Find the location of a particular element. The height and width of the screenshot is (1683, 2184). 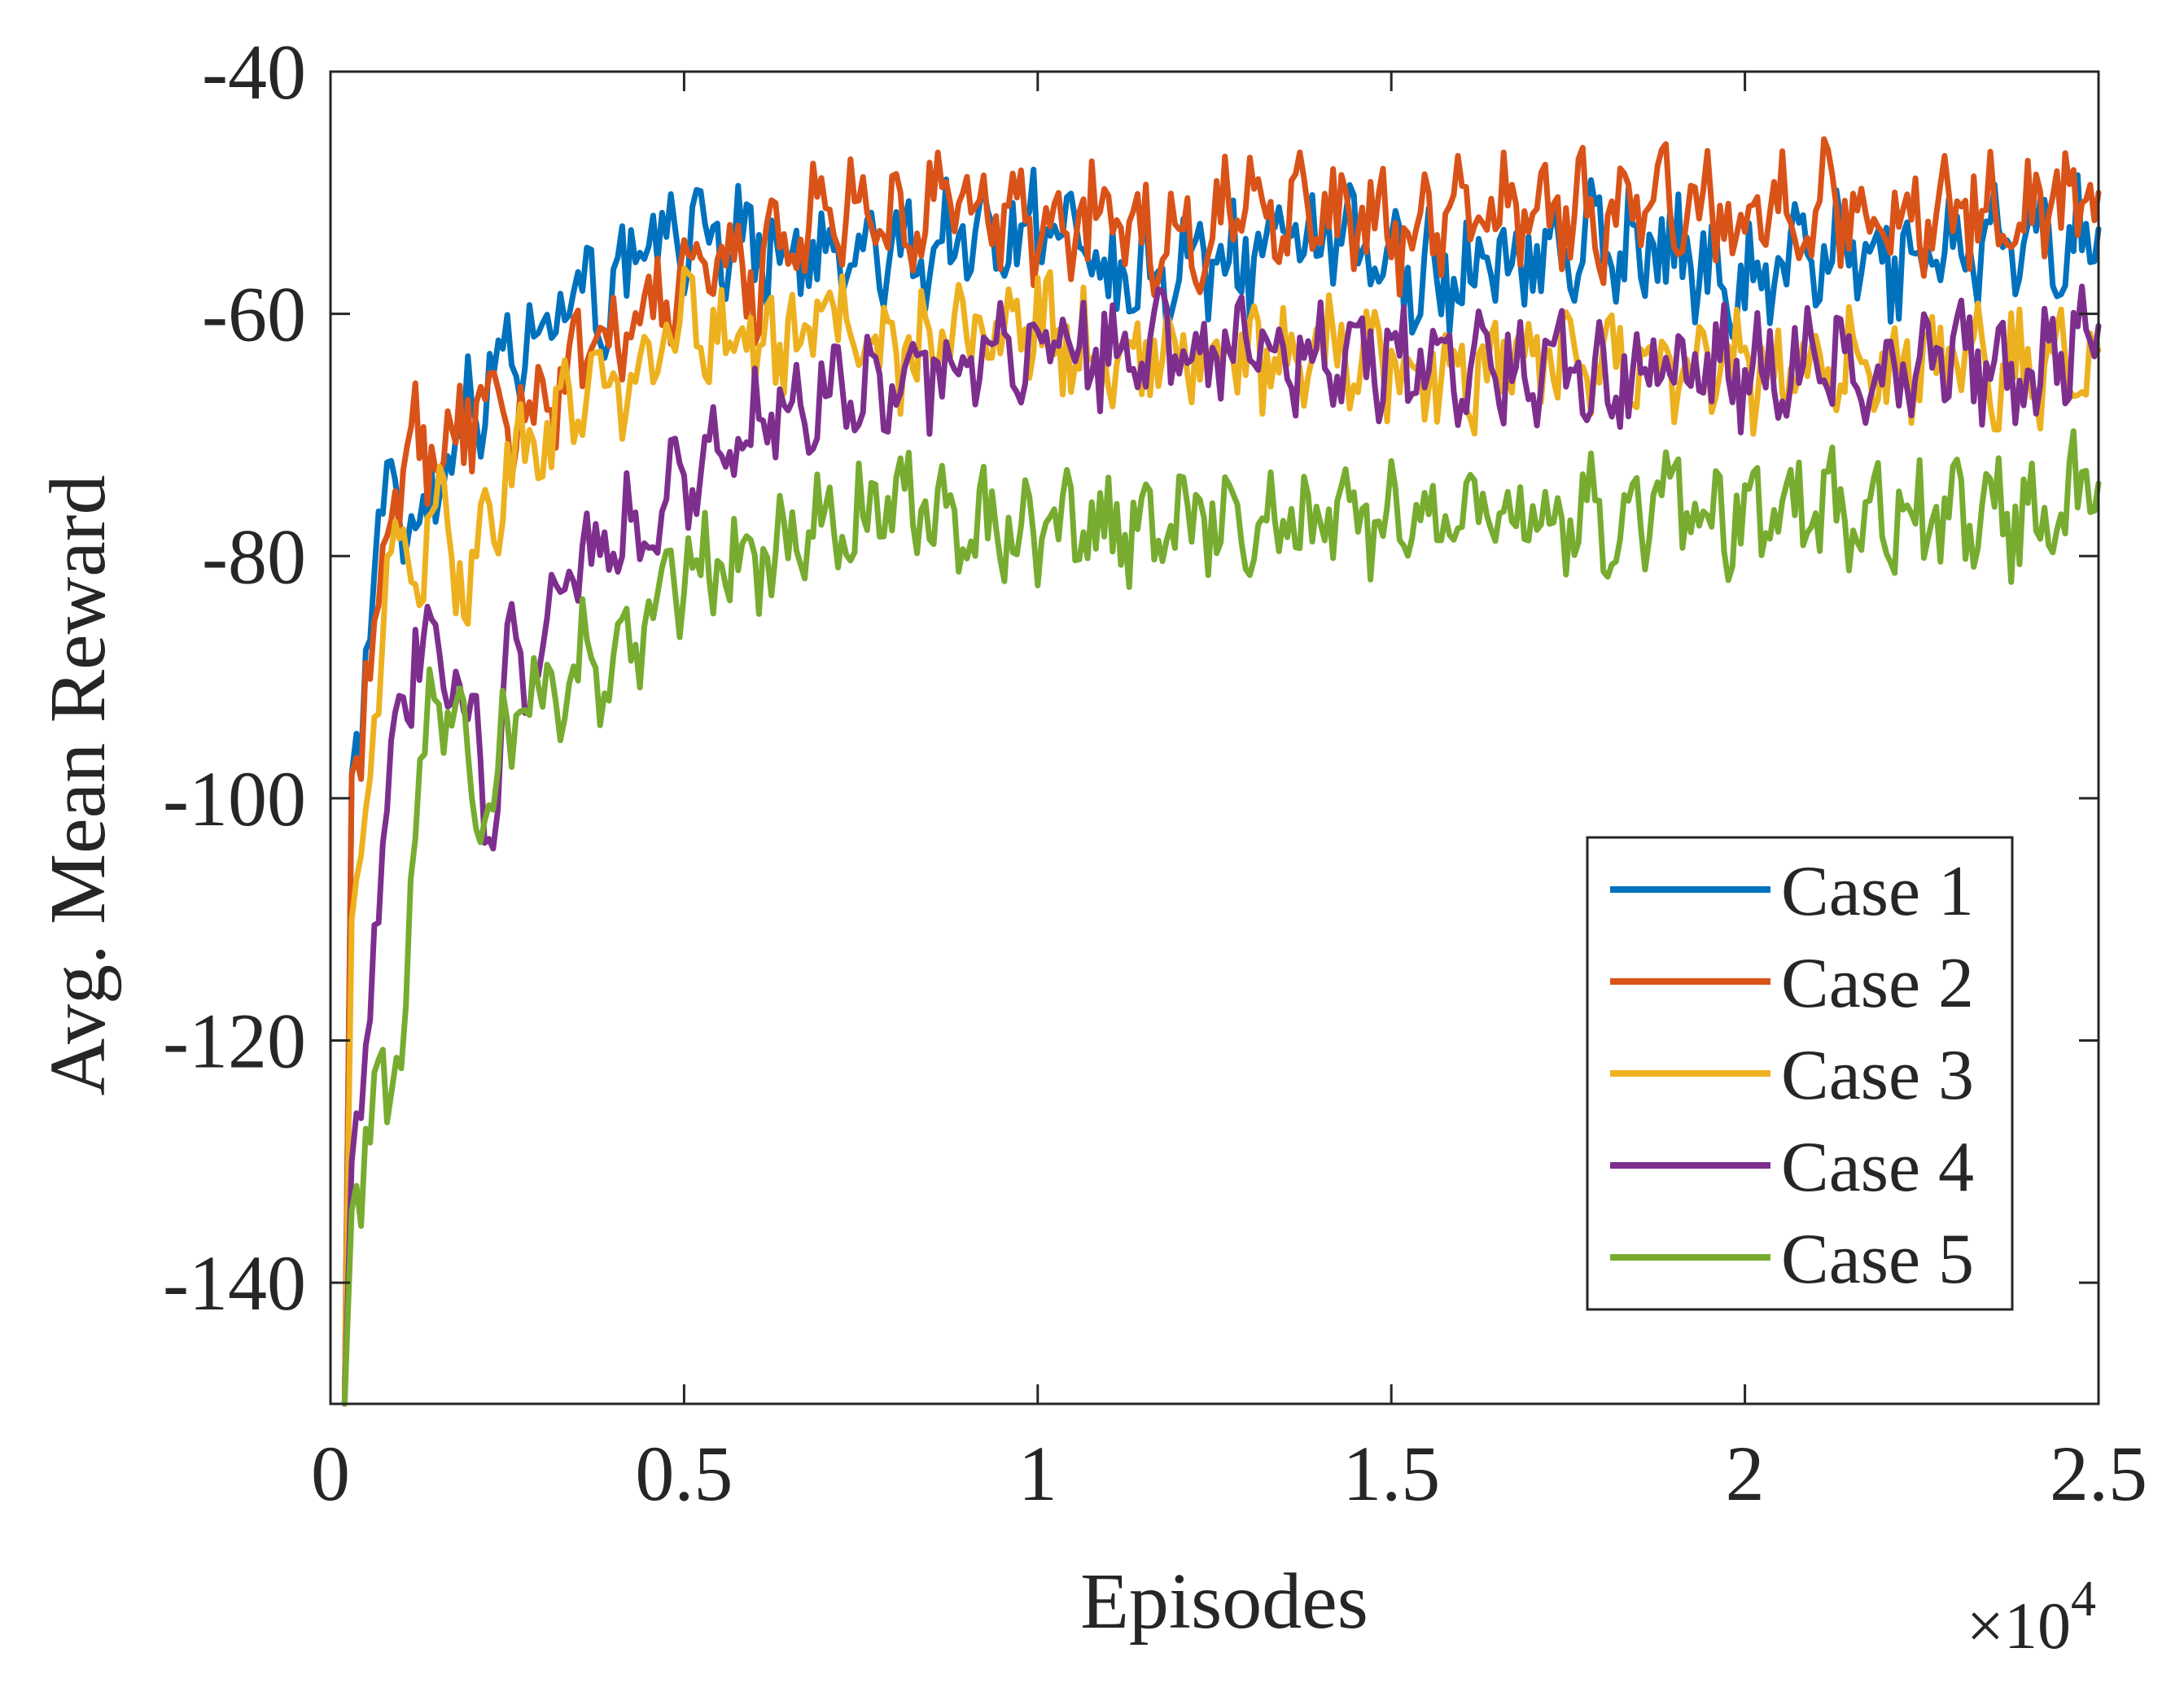

legend-label: Case 5 is located at coordinates (1877, 1260).